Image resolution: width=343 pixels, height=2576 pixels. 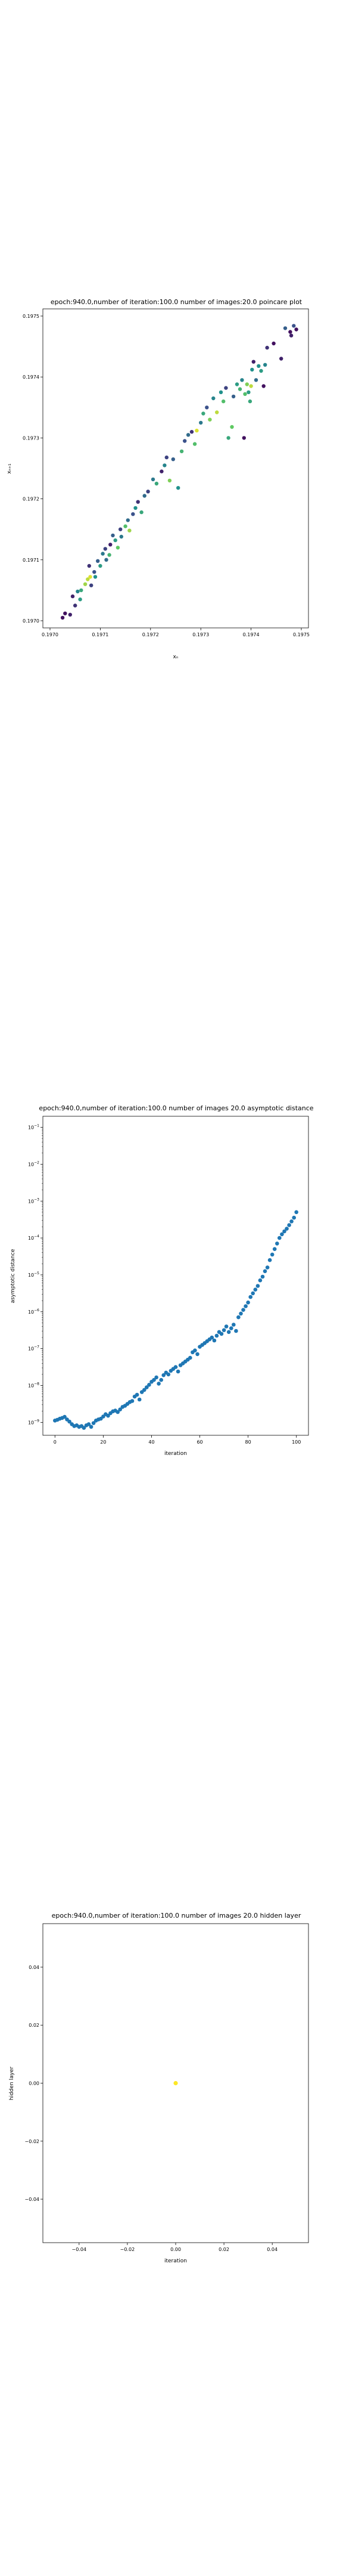 What do you see at coordinates (174, 2248) in the screenshot?
I see `hidden-layer-x-ticks: −0.04 −0.02 0.00 0.02 0.04` at bounding box center [174, 2248].